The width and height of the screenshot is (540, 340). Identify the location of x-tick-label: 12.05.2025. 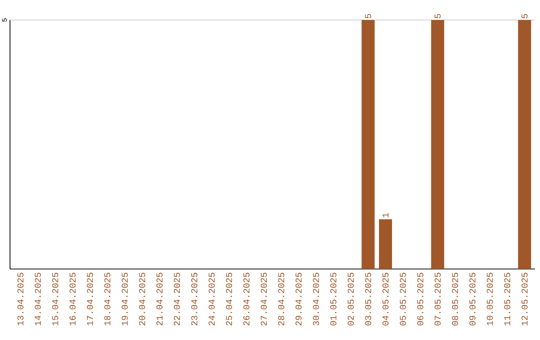
(525, 299).